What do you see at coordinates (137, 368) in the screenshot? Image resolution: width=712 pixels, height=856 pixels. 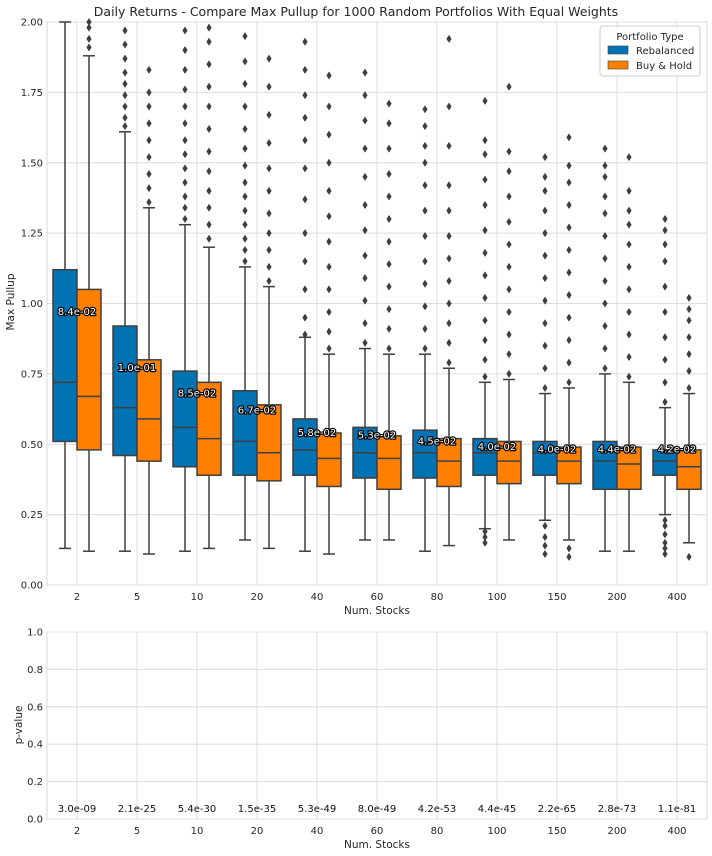 I see `annotation-label: 1.0e-01` at bounding box center [137, 368].